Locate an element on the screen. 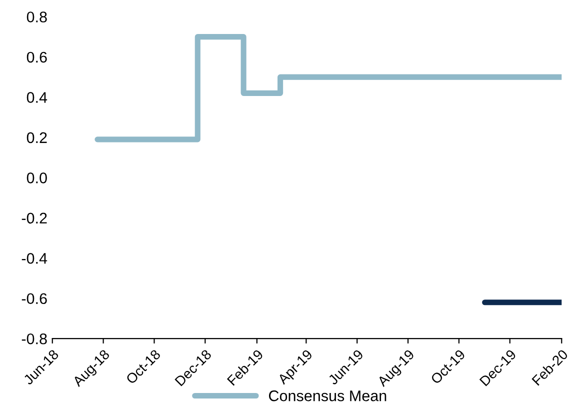 This screenshot has height=418, width=582. y-tick-label: 0.2 is located at coordinates (36, 138).